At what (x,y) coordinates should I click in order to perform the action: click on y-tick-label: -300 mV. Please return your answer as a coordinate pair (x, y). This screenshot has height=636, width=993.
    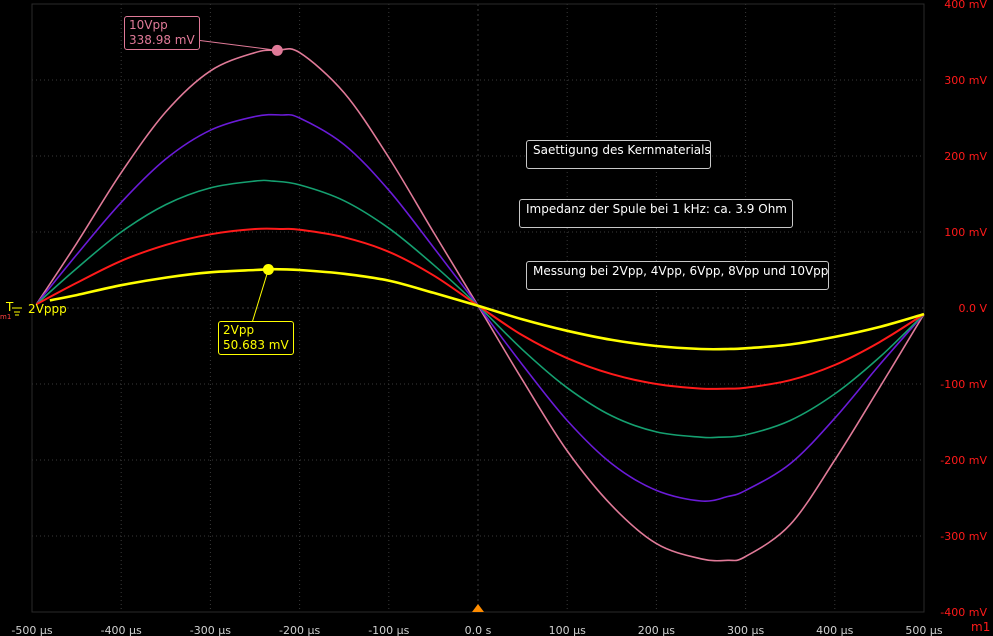
    Looking at the image, I should click on (963, 536).